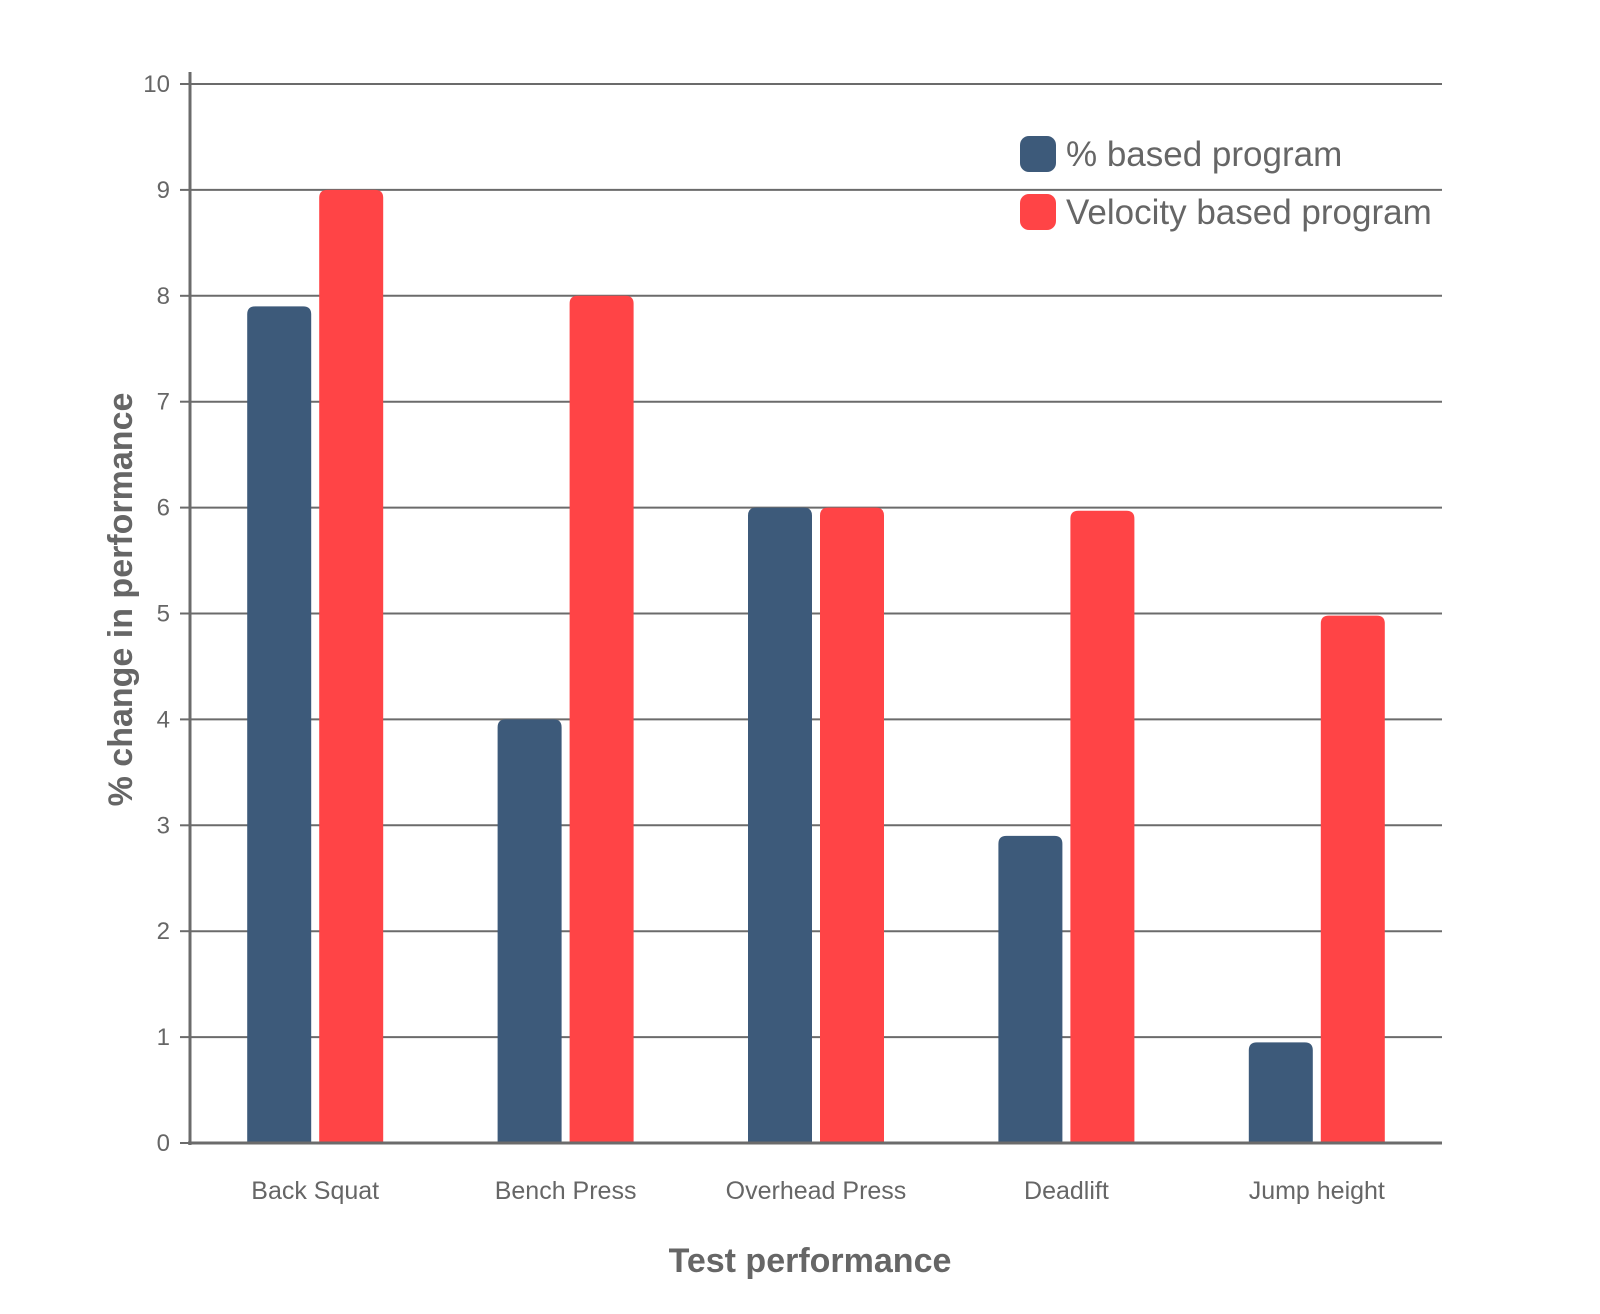  I want to click on legend-label: % based program, so click(1204, 154).